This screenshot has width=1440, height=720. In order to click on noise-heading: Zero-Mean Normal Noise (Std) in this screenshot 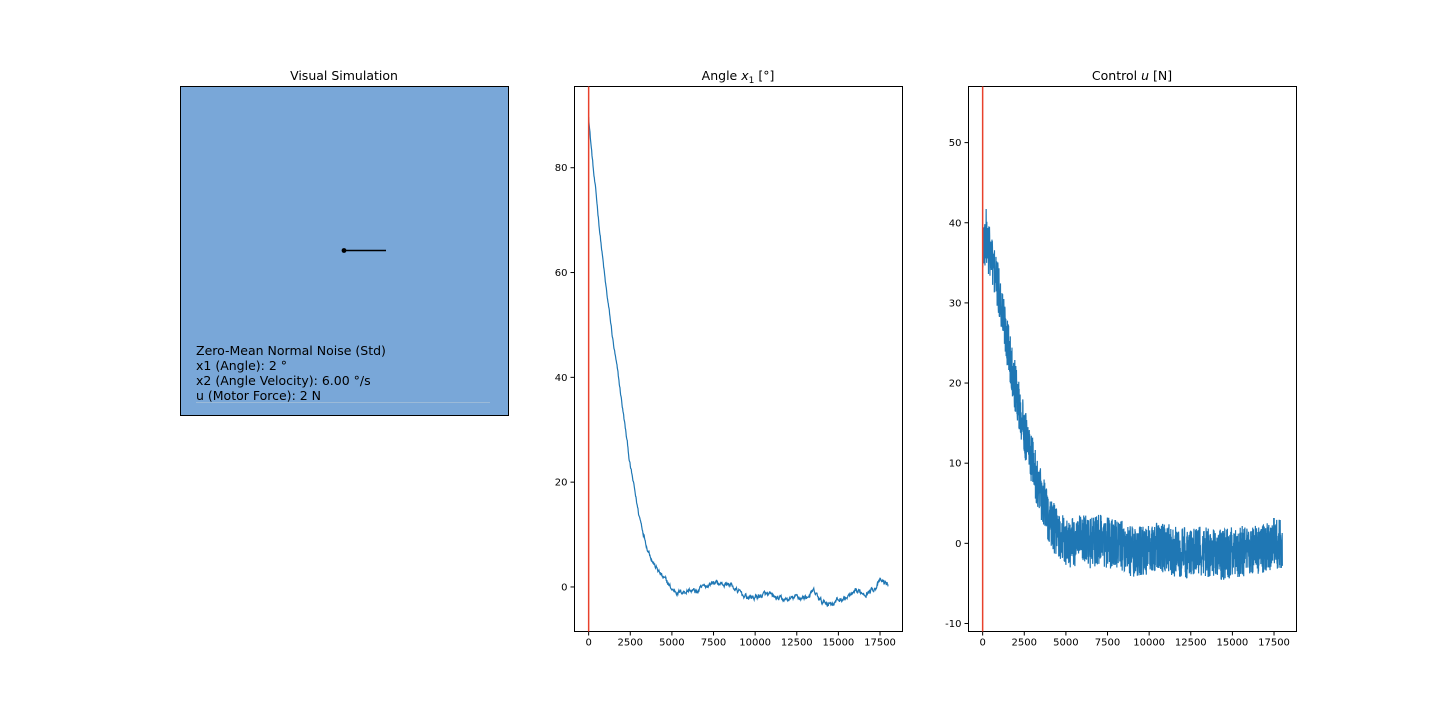, I will do `click(291, 350)`.